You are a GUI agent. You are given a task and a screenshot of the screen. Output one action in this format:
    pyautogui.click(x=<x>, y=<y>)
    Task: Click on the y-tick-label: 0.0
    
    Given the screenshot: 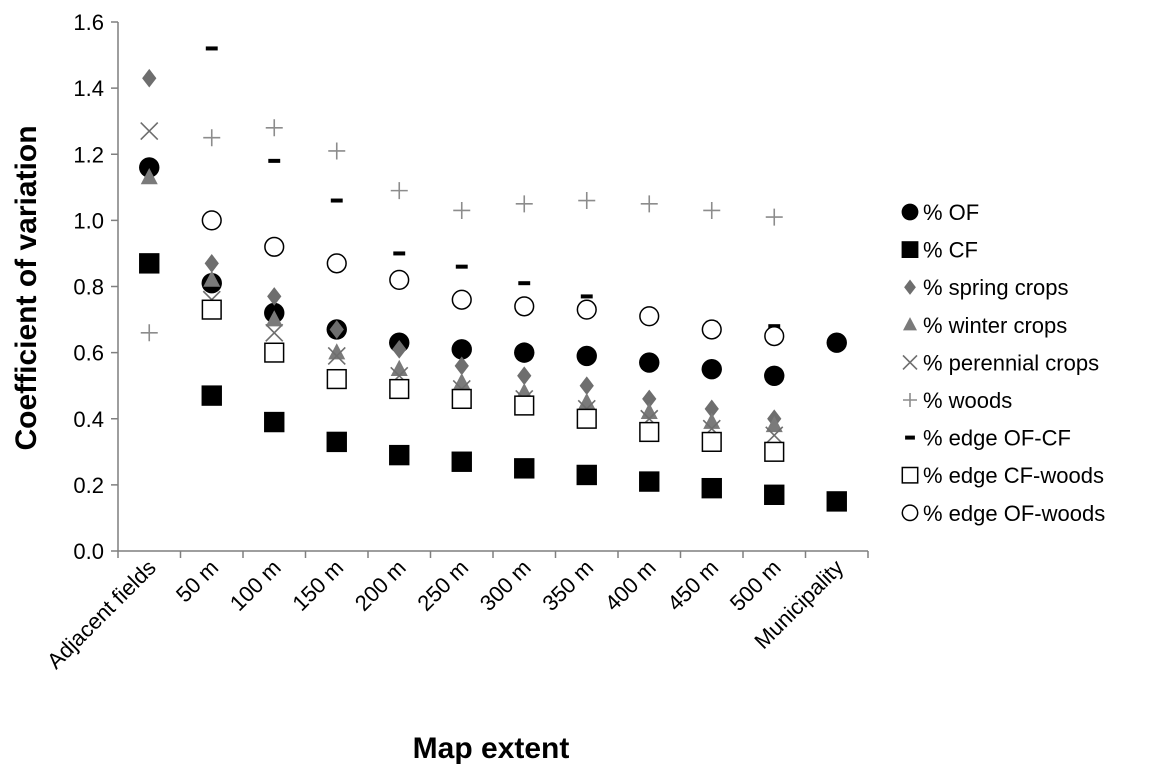 What is the action you would take?
    pyautogui.click(x=88, y=551)
    